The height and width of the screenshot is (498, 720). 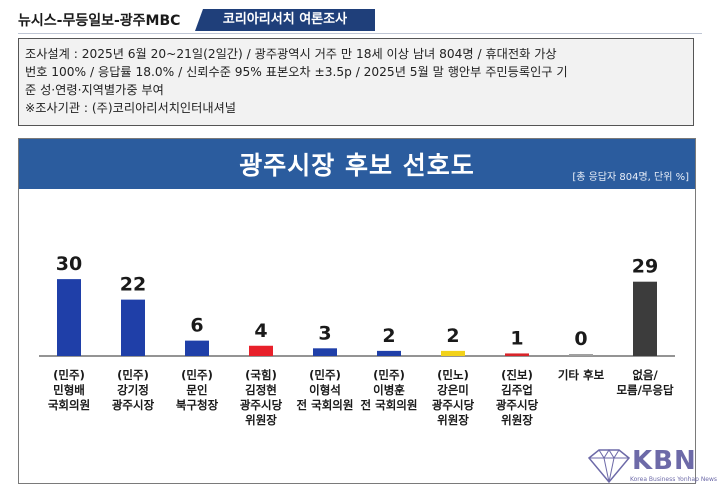 I want to click on data-label: 4, so click(x=260, y=331).